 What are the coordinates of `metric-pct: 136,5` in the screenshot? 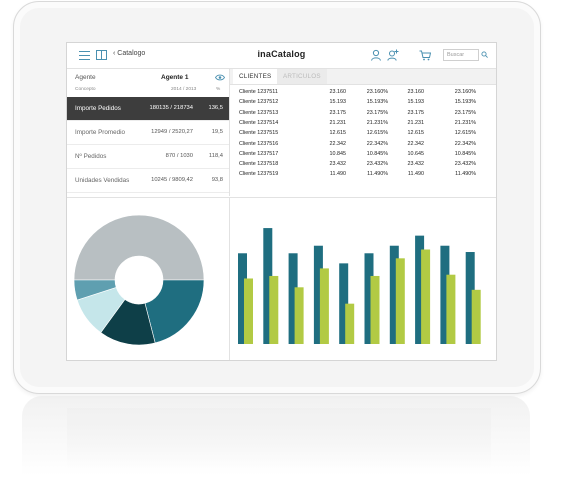 It's located at (215, 108).